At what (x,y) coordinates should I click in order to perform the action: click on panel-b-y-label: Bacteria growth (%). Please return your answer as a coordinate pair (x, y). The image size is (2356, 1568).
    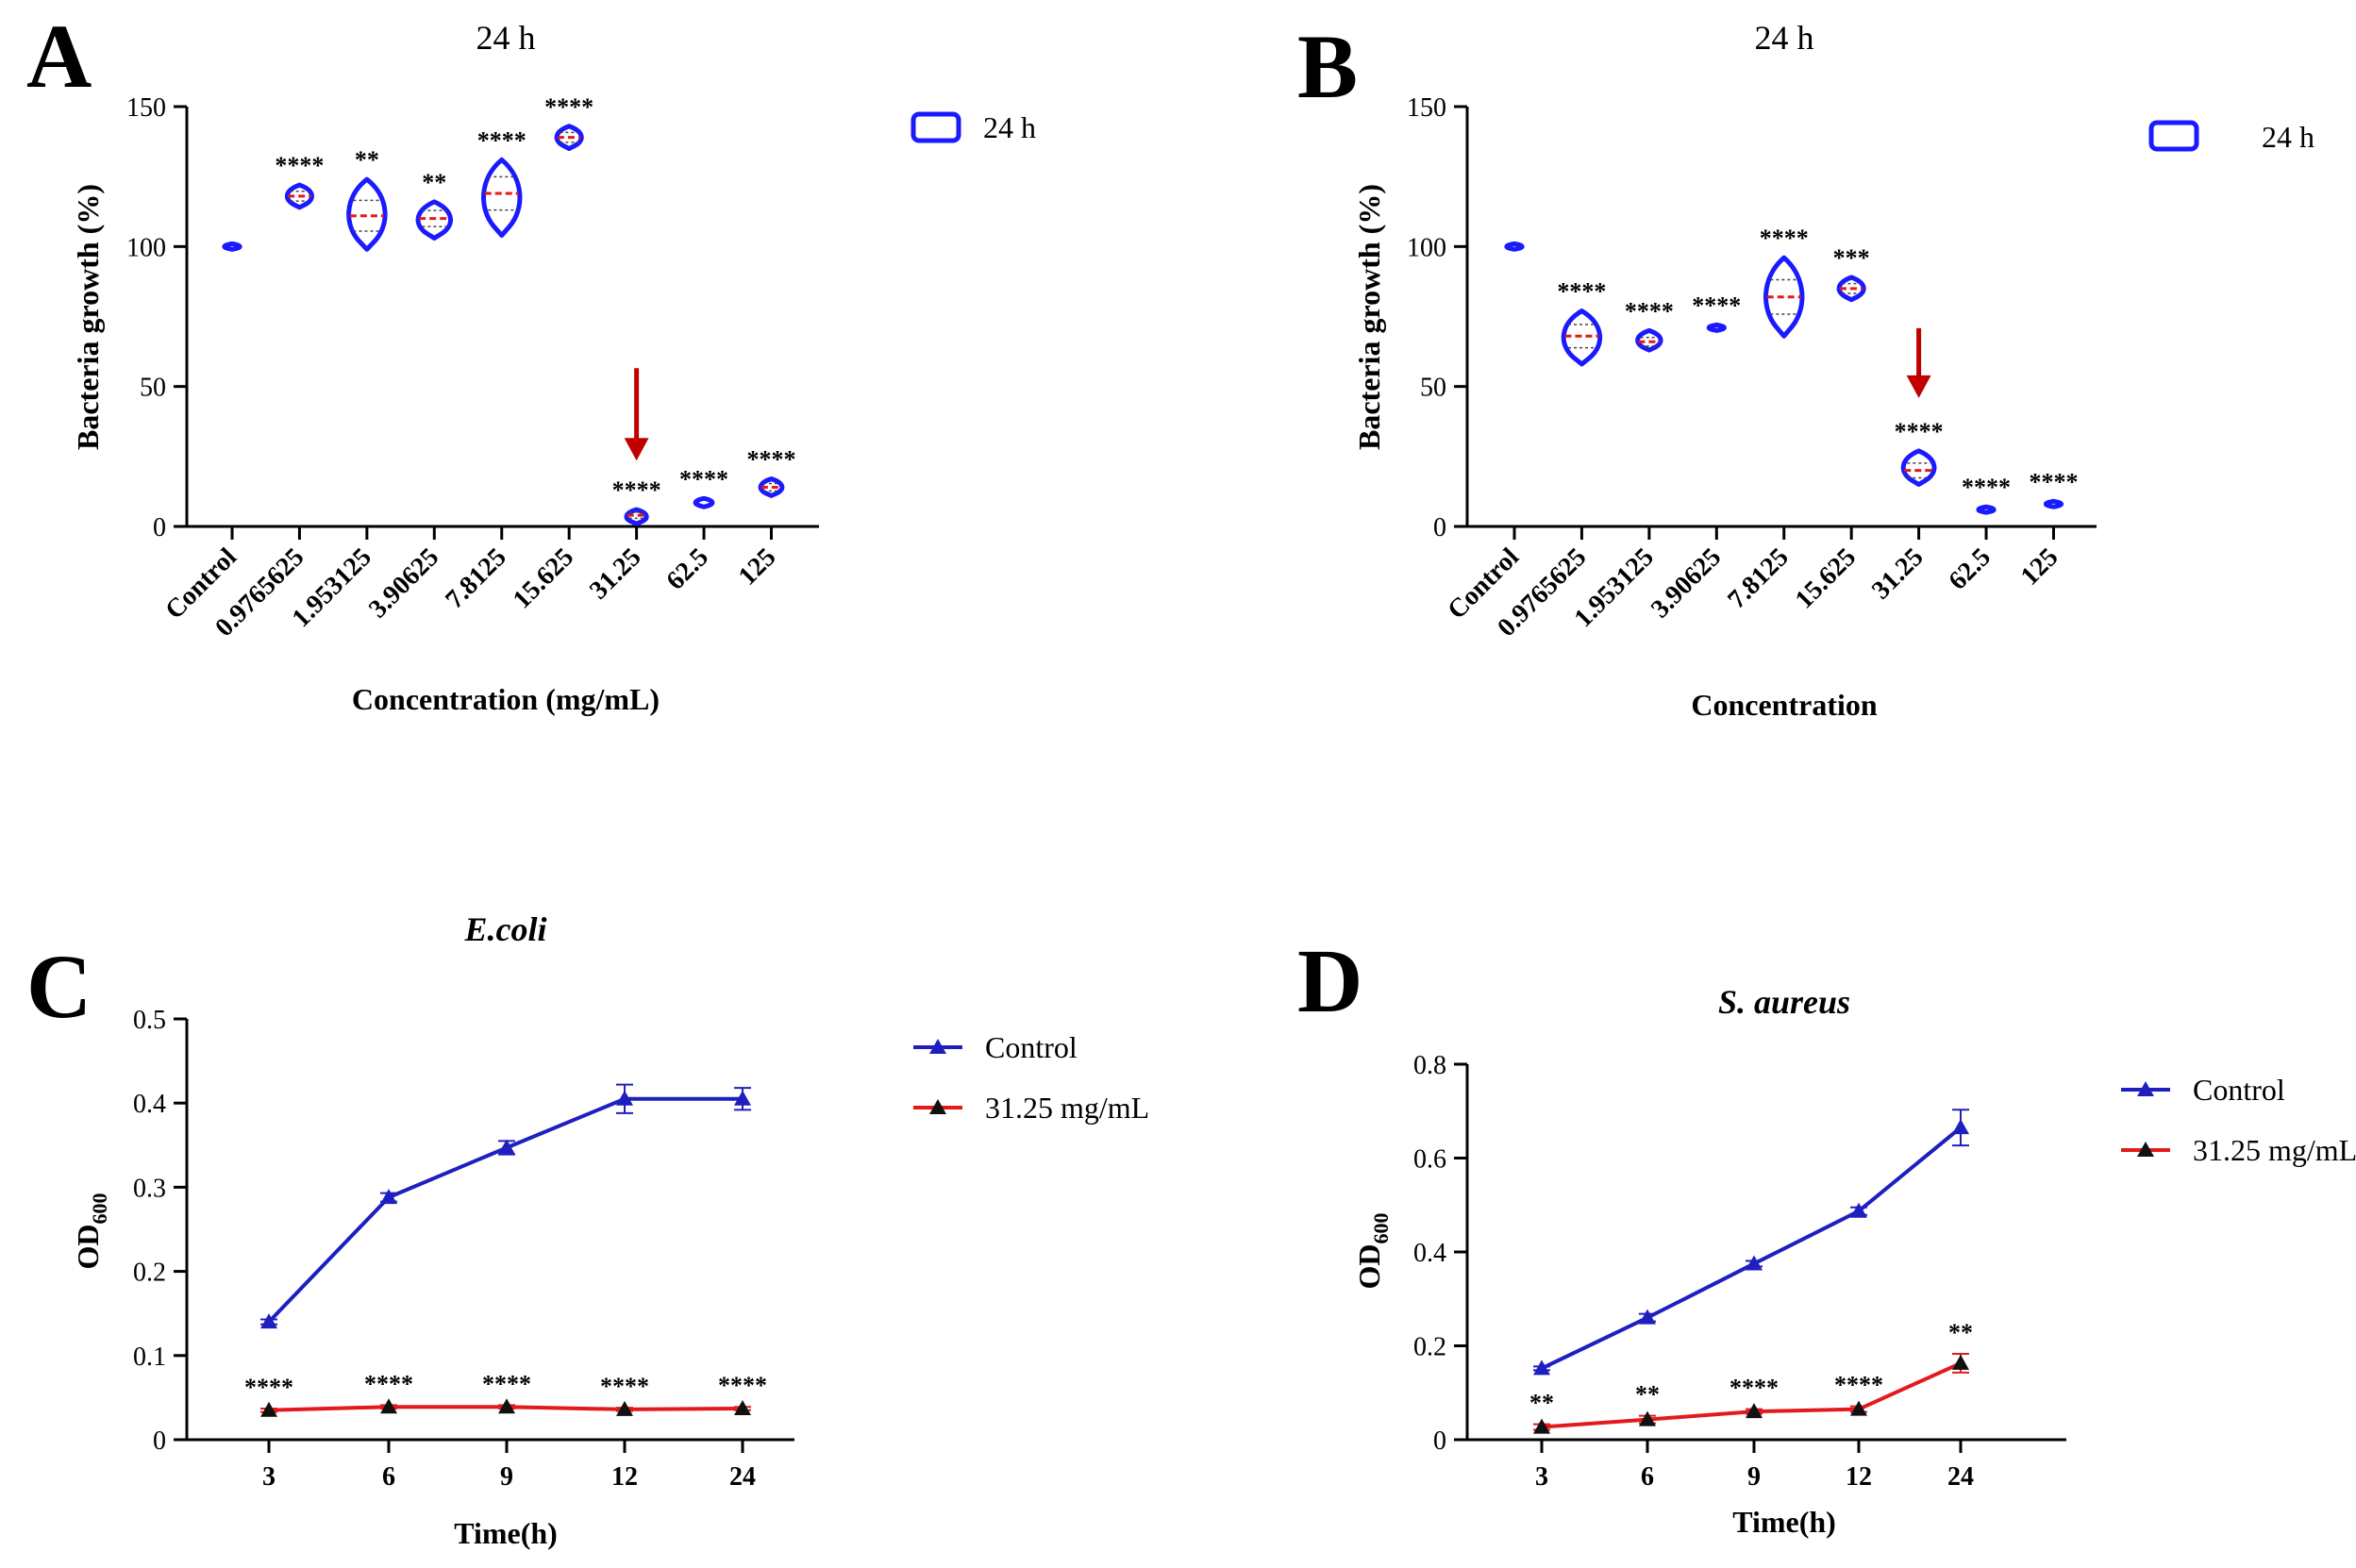
    Looking at the image, I should click on (1369, 317).